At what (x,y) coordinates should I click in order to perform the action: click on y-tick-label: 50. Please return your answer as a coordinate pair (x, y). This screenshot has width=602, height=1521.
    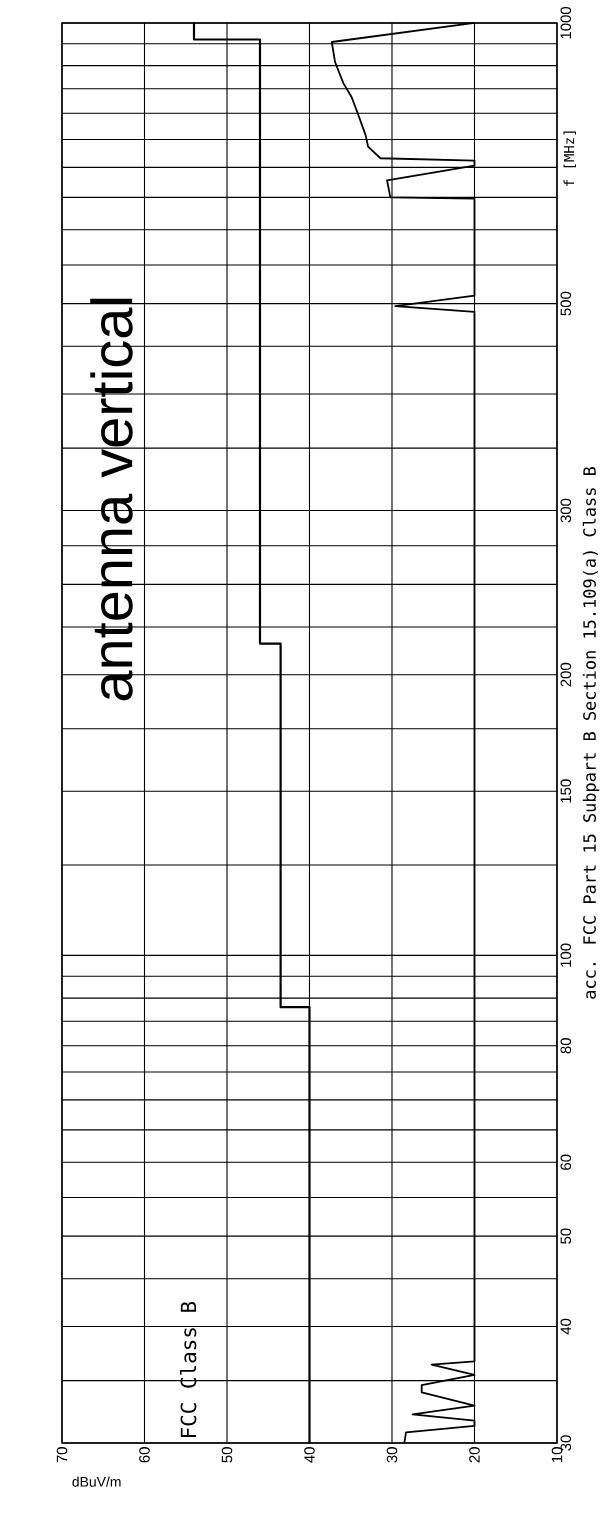
    Looking at the image, I should click on (566, 1236).